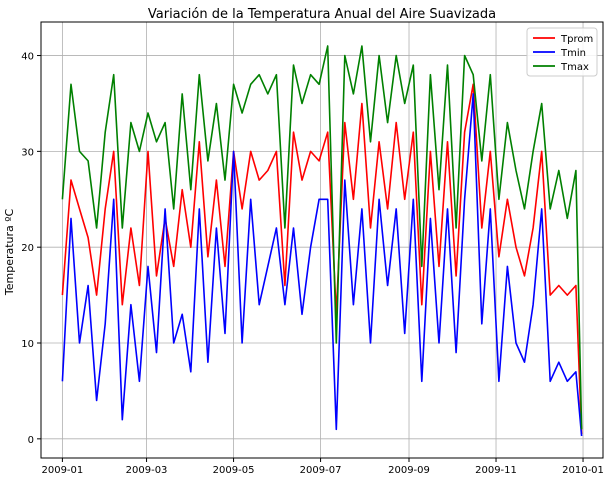 Image resolution: width=609 pixels, height=482 pixels. What do you see at coordinates (409, 470) in the screenshot?
I see `x-tick-label: 2009-09` at bounding box center [409, 470].